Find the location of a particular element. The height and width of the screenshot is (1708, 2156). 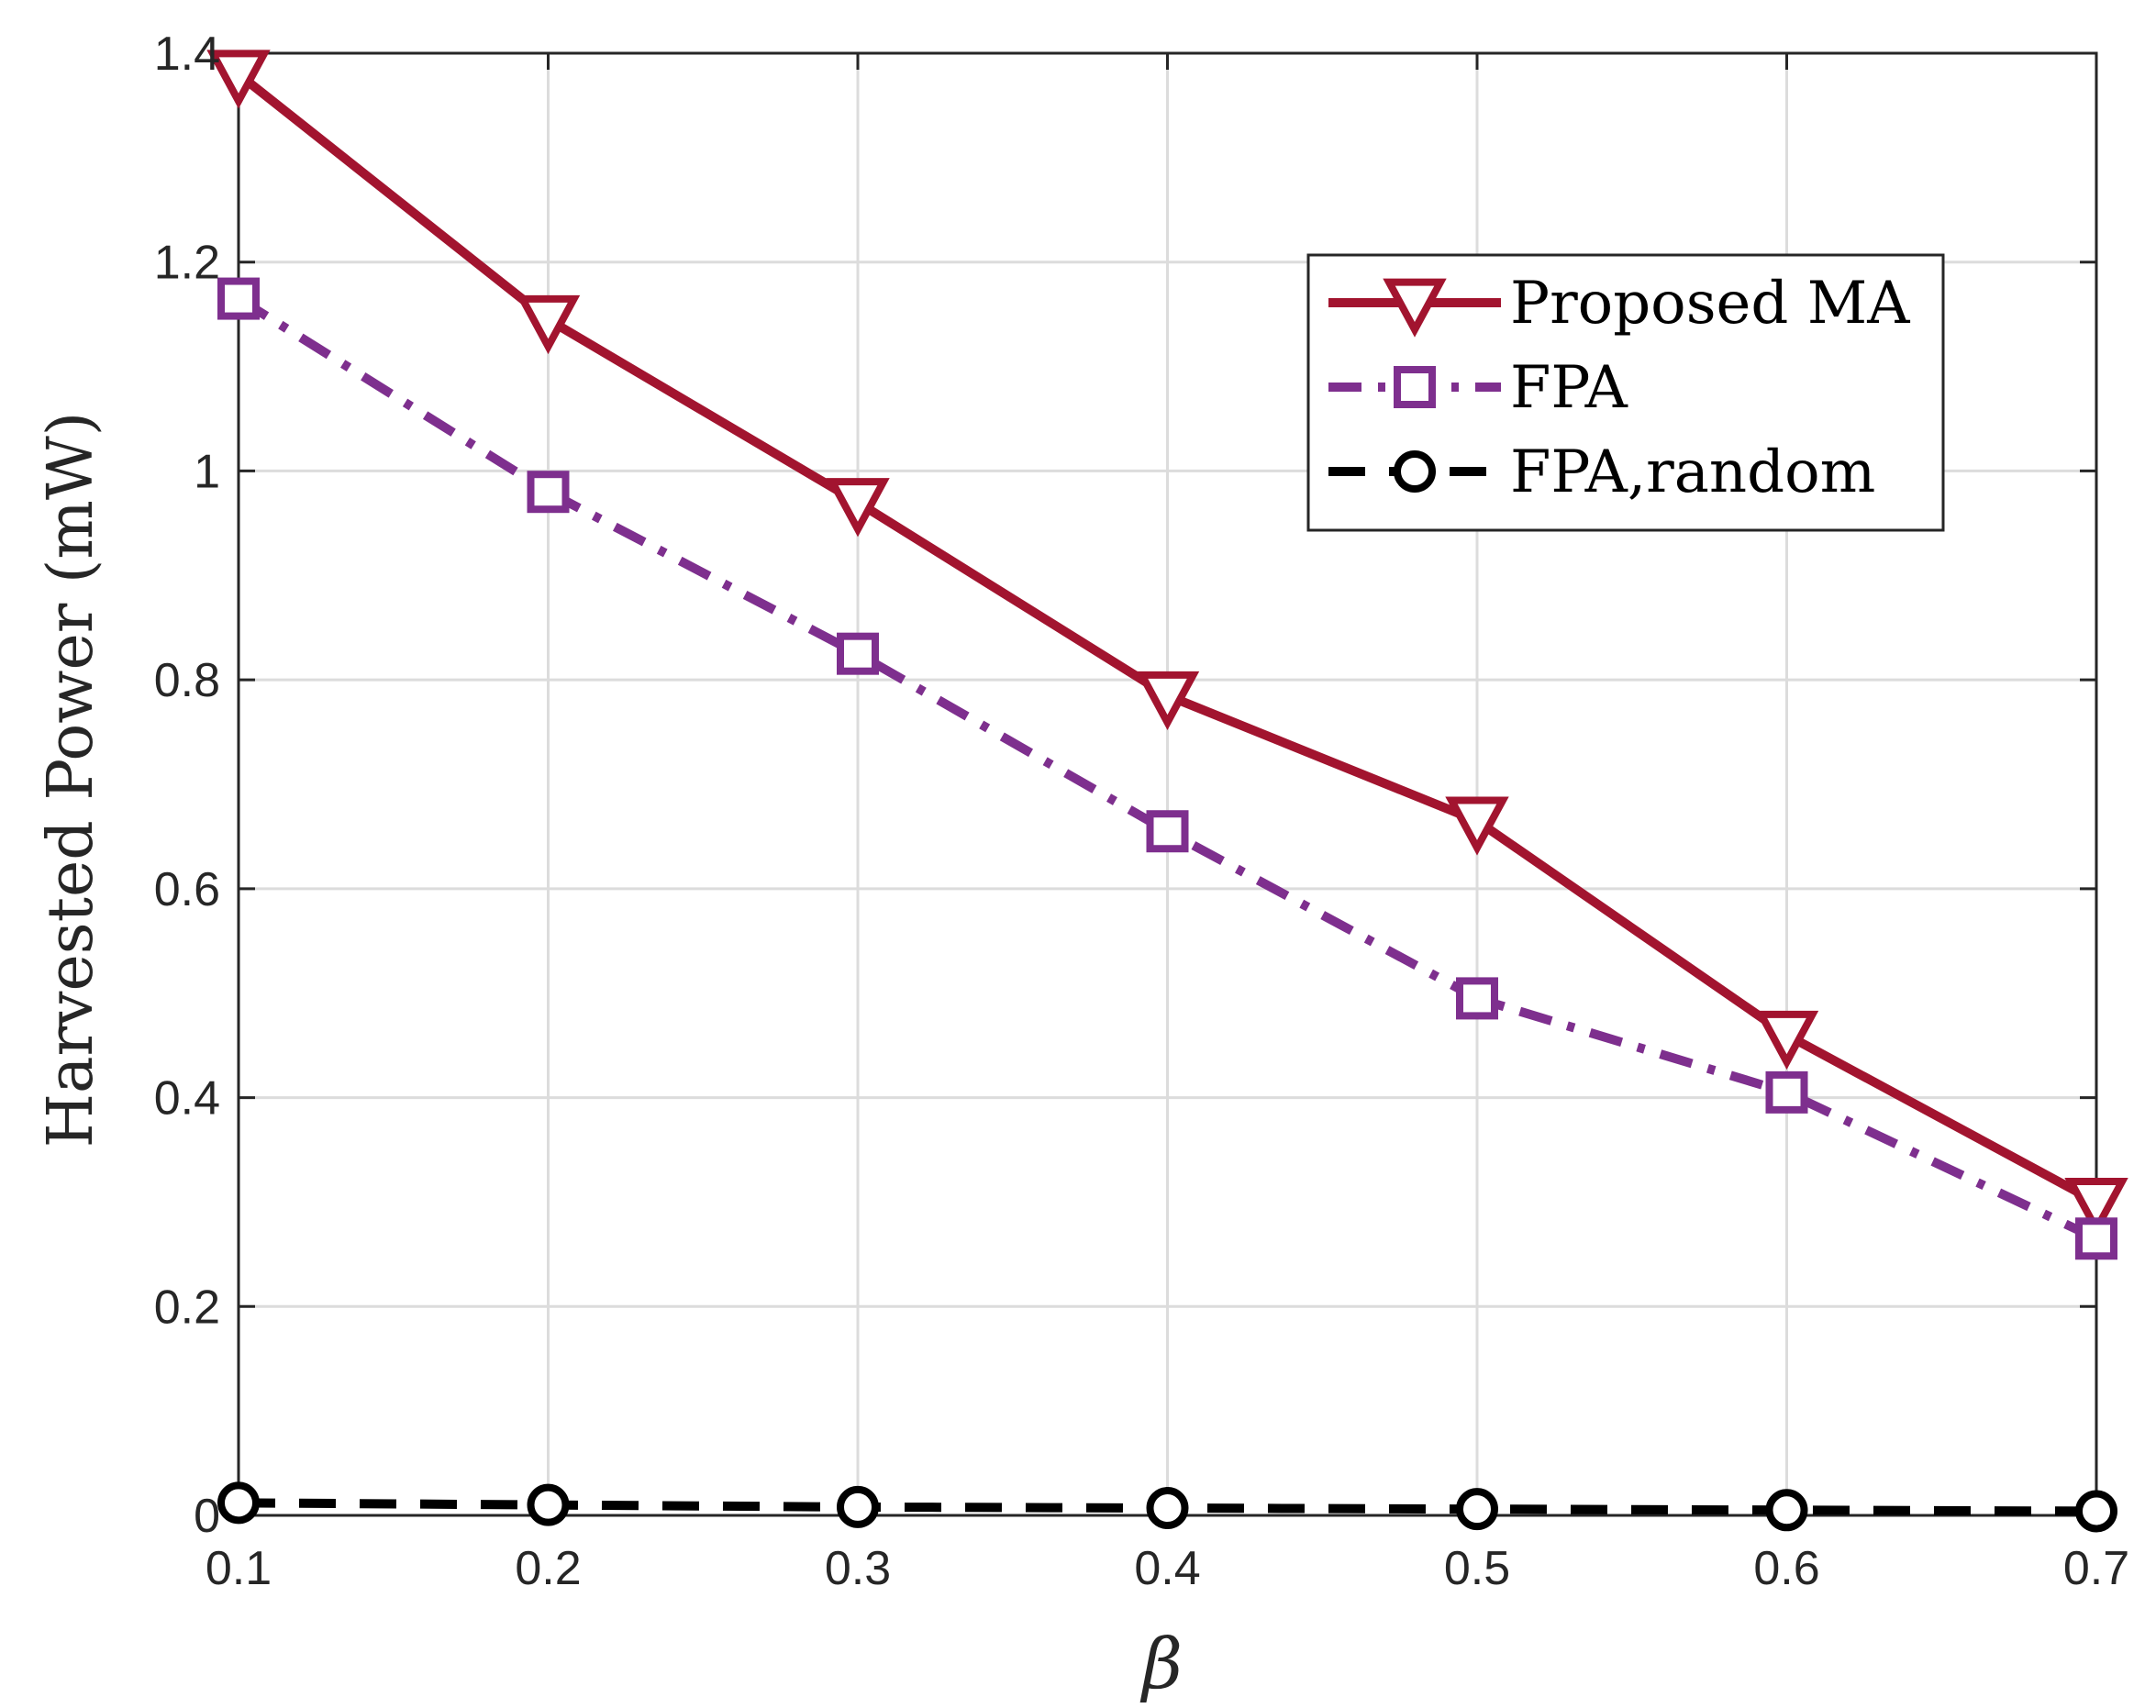

legend-label: FPA,random is located at coordinates (1692, 472).